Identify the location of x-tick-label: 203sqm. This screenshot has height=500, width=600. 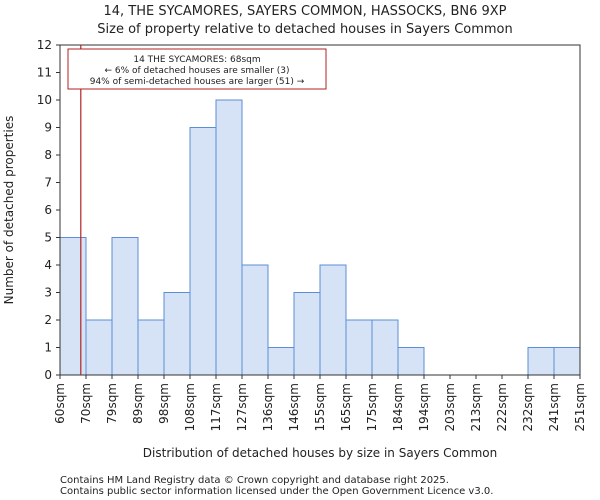
(450, 407).